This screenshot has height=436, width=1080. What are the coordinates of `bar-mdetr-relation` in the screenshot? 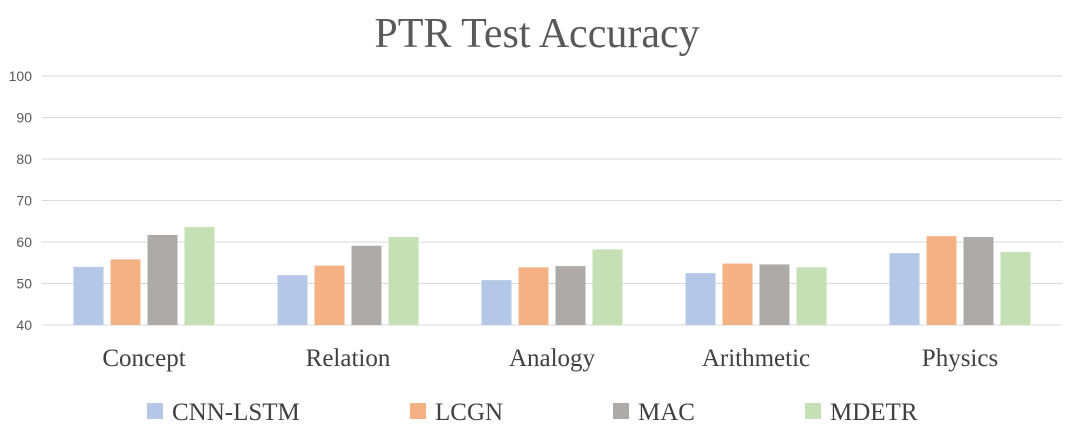 It's located at (403, 281).